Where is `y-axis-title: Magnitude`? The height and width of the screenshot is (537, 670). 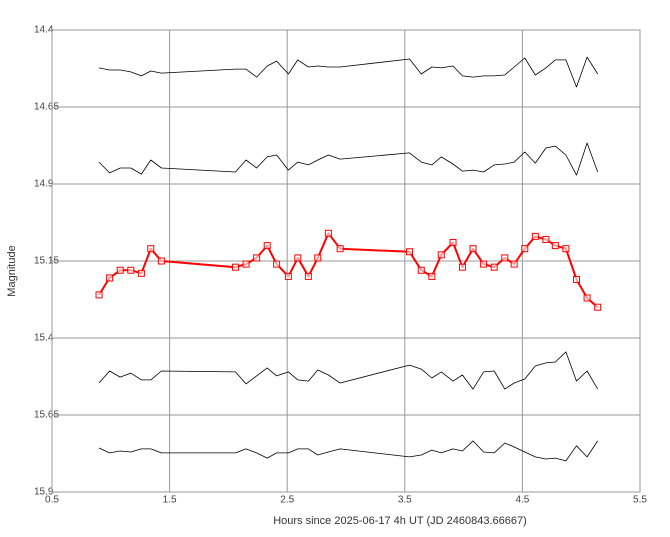 y-axis-title: Magnitude is located at coordinates (12, 270).